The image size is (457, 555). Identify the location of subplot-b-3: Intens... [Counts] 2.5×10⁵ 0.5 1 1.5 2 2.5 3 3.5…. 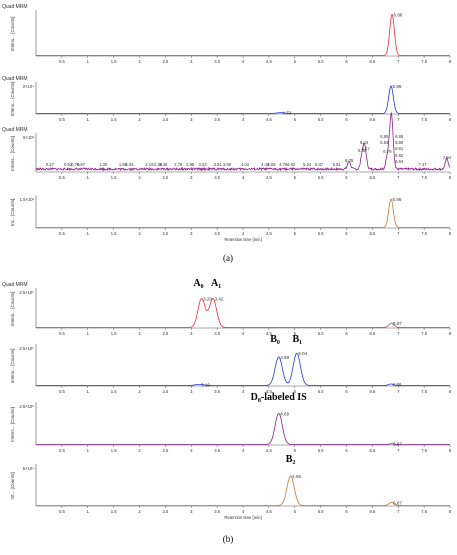
(231, 422).